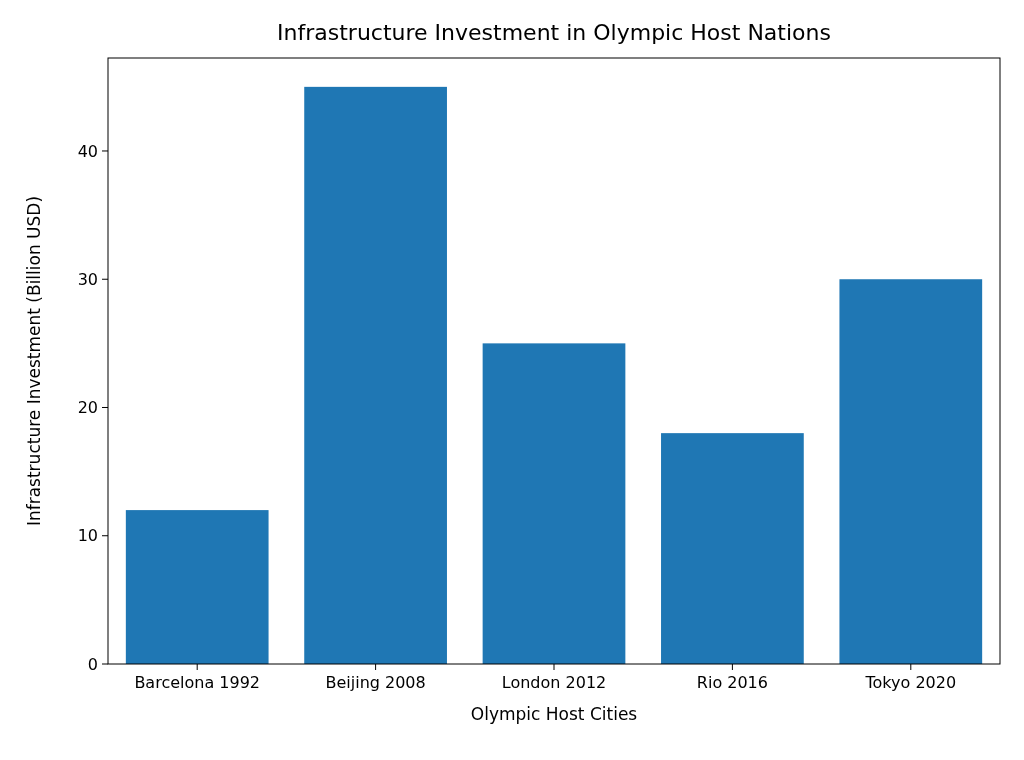 This screenshot has width=1024, height=760. What do you see at coordinates (554, 682) in the screenshot?
I see `x-tick-label: London 2012` at bounding box center [554, 682].